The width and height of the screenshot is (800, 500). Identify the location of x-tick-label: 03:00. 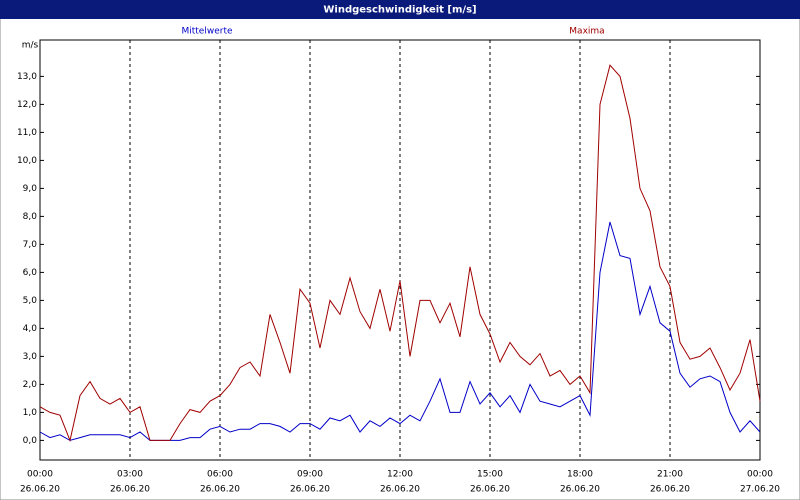
(130, 475).